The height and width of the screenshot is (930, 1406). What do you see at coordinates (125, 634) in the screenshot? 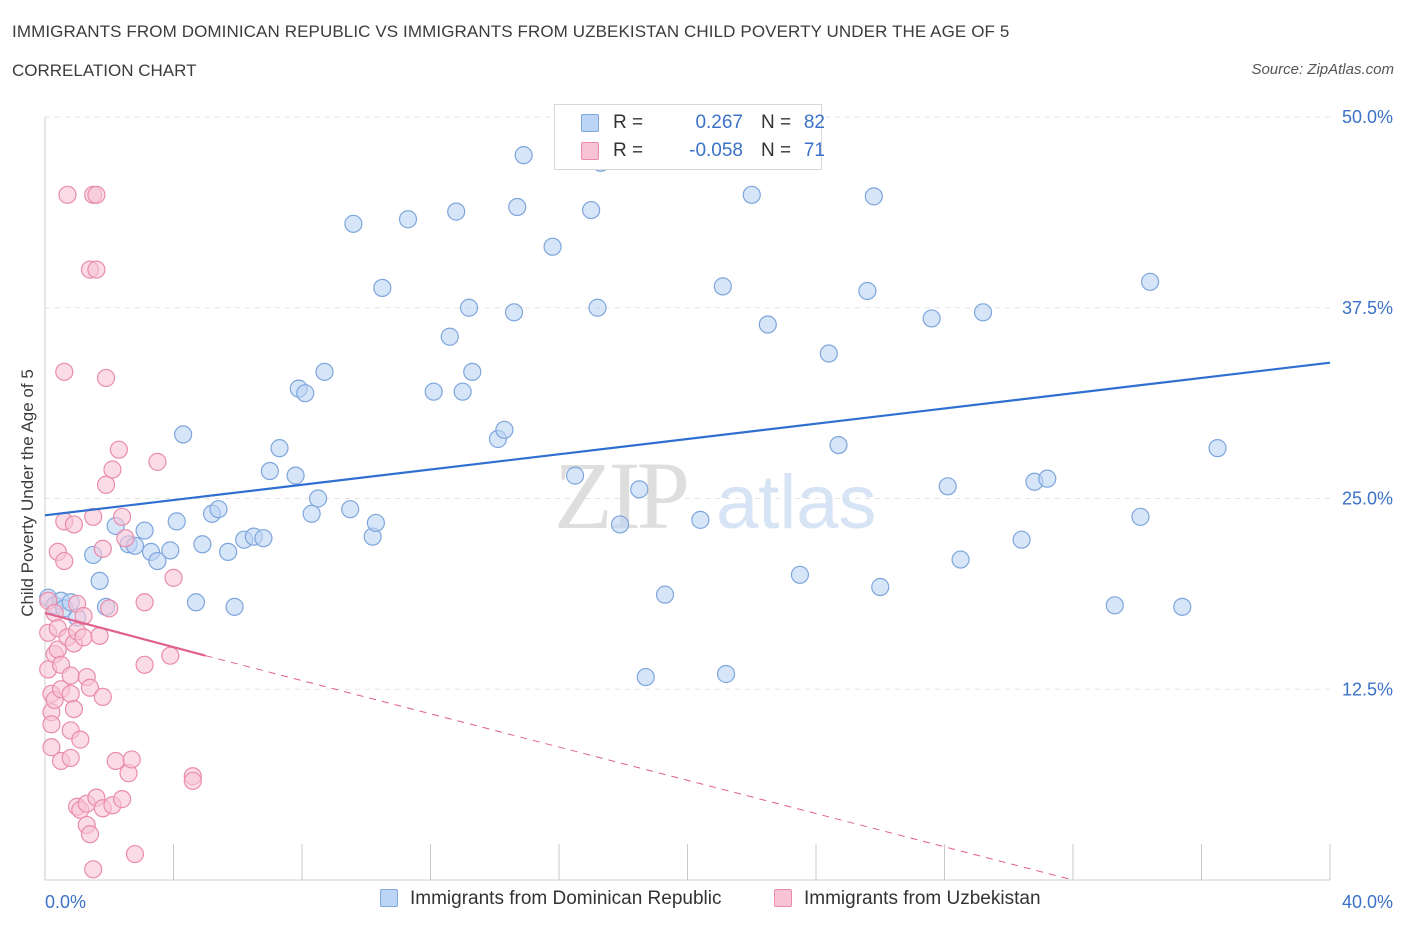
I see `trendline-uzbekistan` at bounding box center [125, 634].